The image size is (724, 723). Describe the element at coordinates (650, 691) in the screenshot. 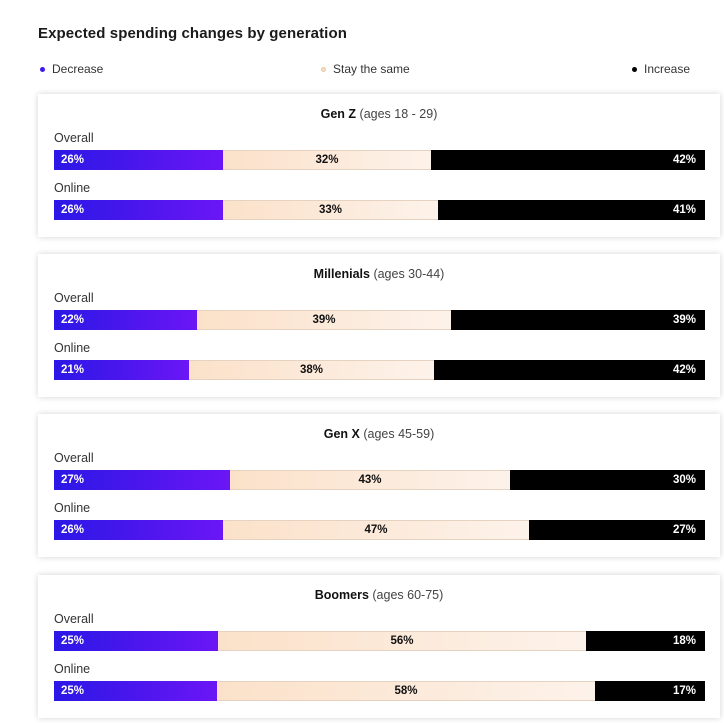

I see `increase-segment: 17%` at that location.